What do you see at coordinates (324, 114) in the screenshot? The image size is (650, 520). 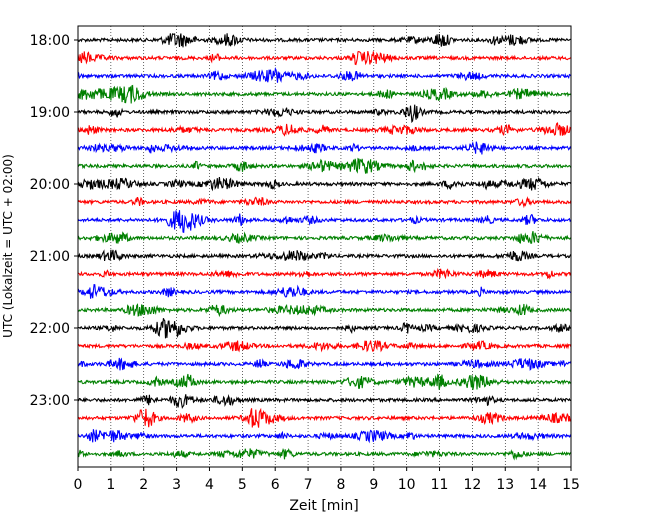 I see `trace-1900` at bounding box center [324, 114].